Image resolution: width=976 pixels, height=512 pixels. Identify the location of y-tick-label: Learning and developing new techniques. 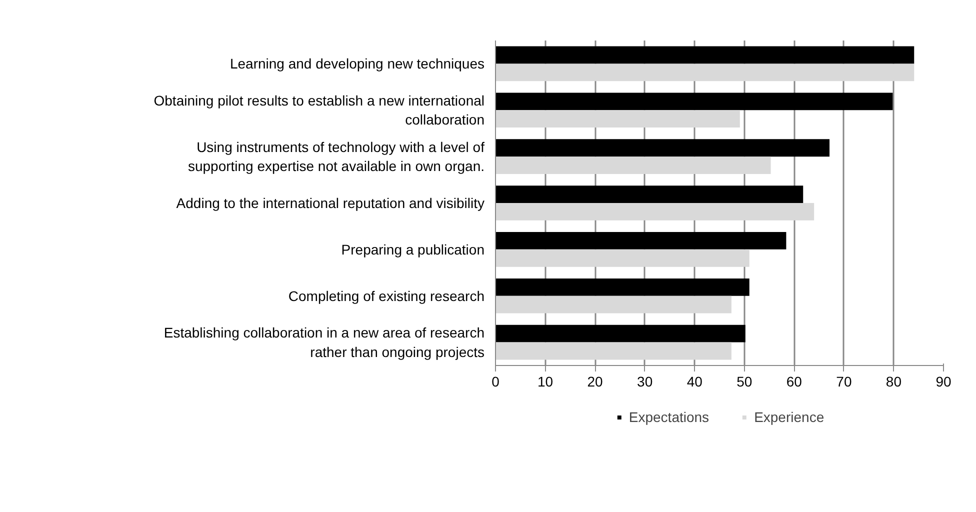
(357, 64).